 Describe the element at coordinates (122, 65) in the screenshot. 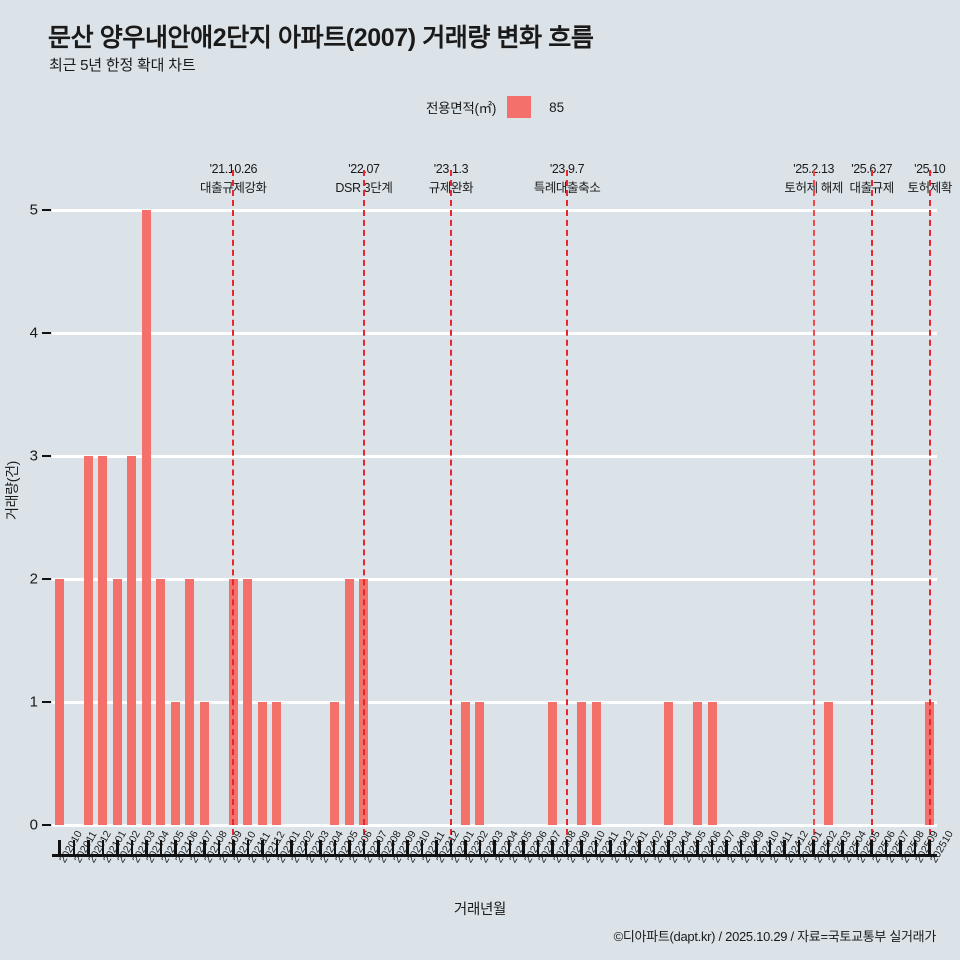

I see `chart-subtitle: 최근 5년 한정 확대 차트` at that location.